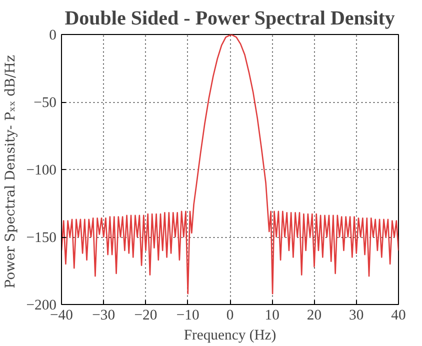 The height and width of the screenshot is (346, 422). I want to click on x-tick-label: −20, so click(146, 316).